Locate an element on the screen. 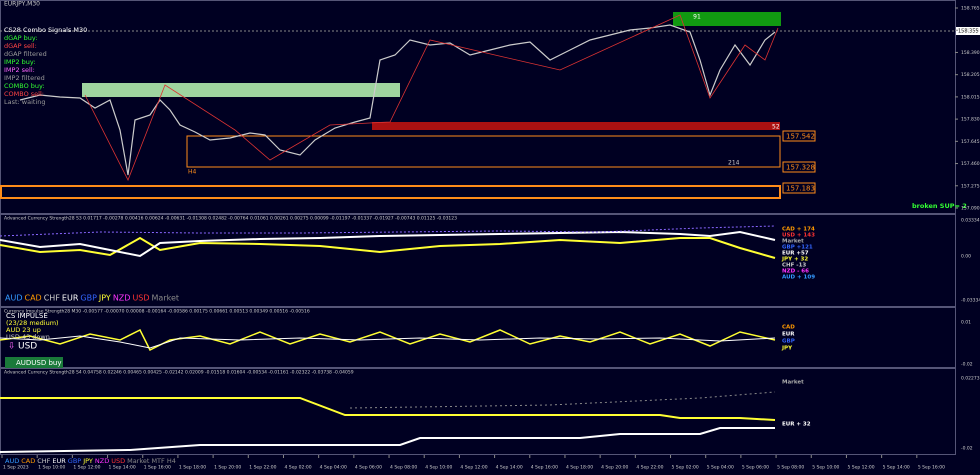  time-label: 4 Sep 02:00 is located at coordinates (297, 468).